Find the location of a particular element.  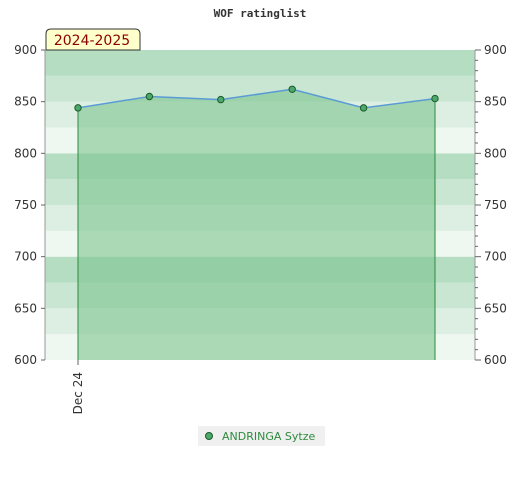

data-points is located at coordinates (256, 98).